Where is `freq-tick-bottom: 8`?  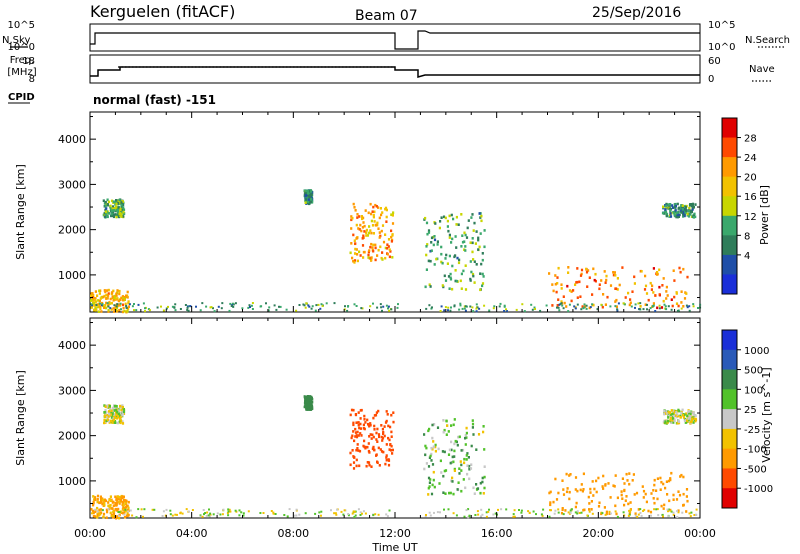
freq-tick-bottom: 8 is located at coordinates (32, 79).